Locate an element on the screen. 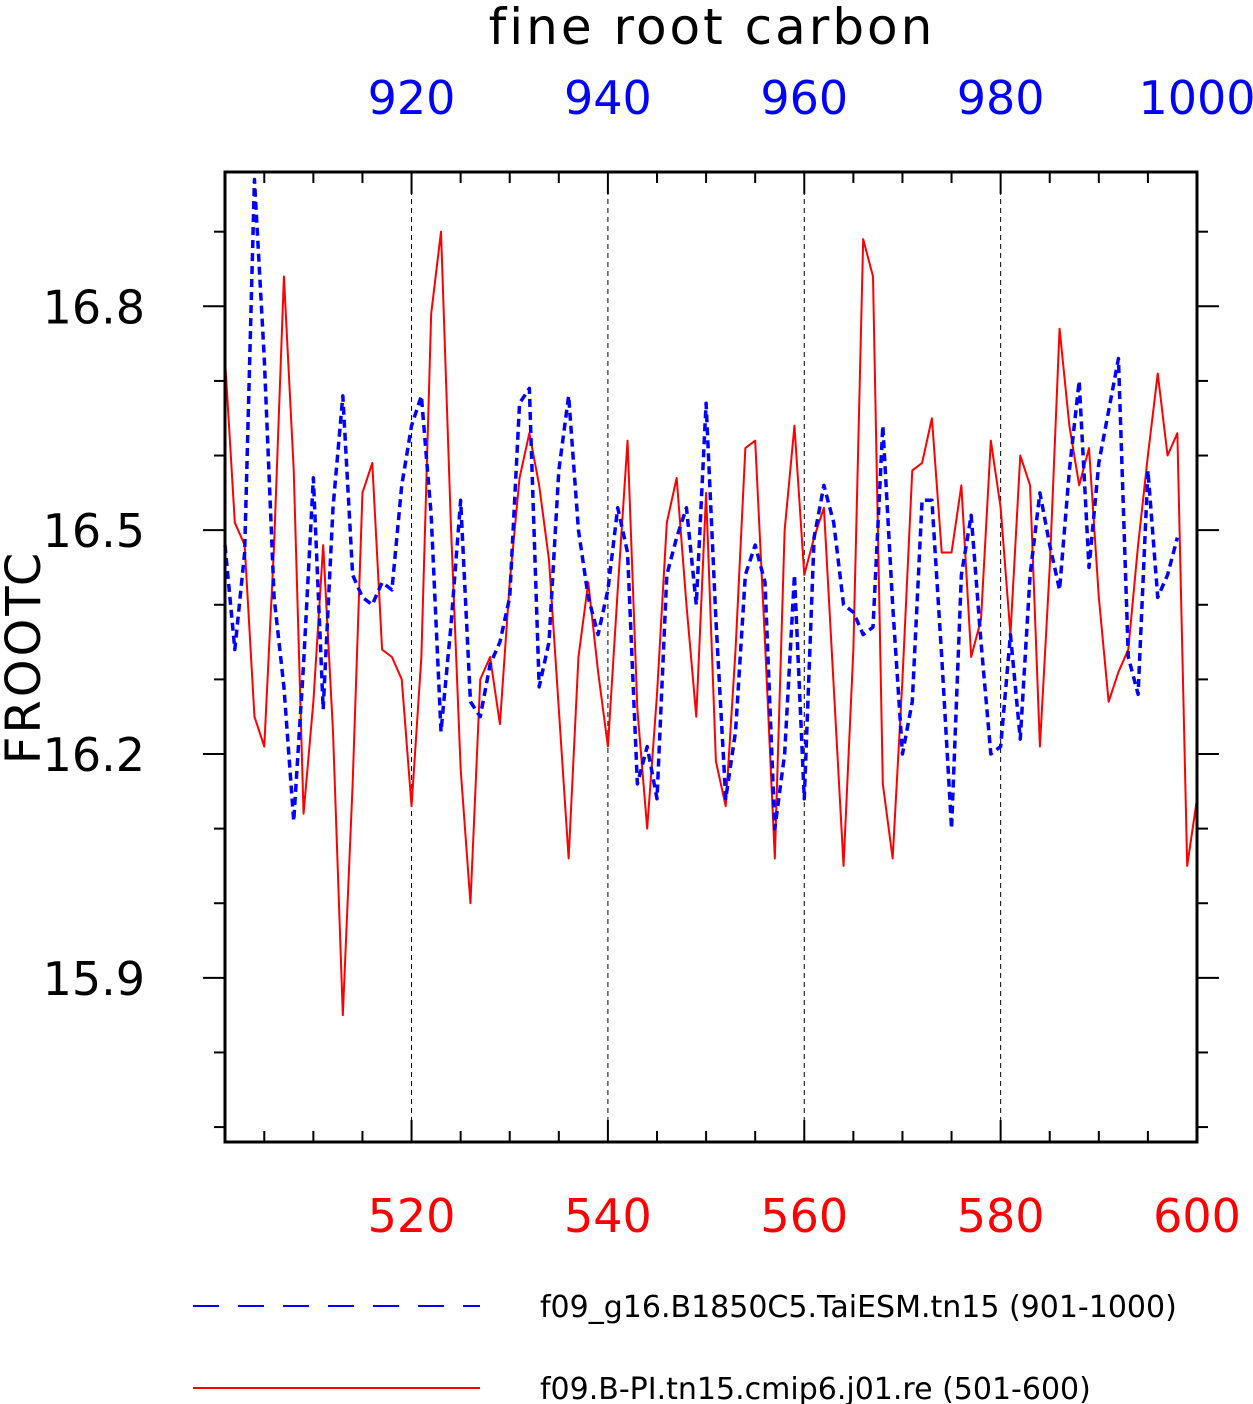  top-x-tick-label: 960 is located at coordinates (804, 98).